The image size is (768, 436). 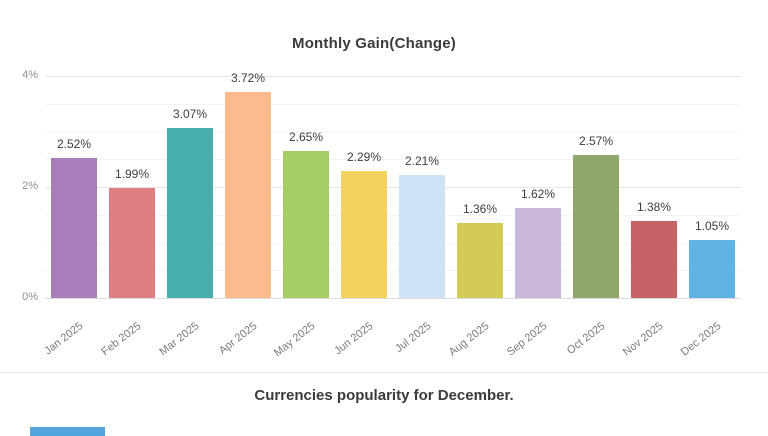 What do you see at coordinates (132, 174) in the screenshot?
I see `bar-value-label: 1.99%` at bounding box center [132, 174].